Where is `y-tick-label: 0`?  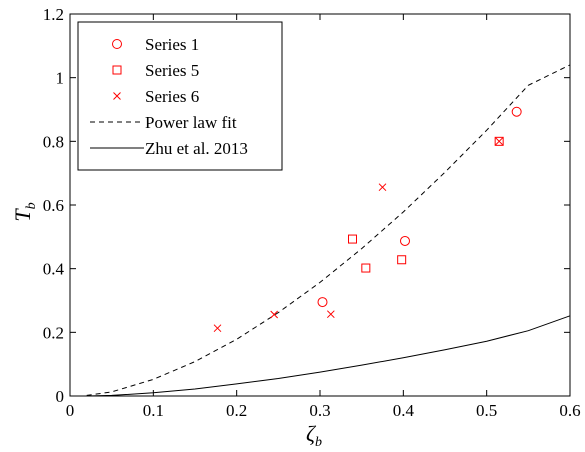 y-tick-label: 0 is located at coordinates (60, 396).